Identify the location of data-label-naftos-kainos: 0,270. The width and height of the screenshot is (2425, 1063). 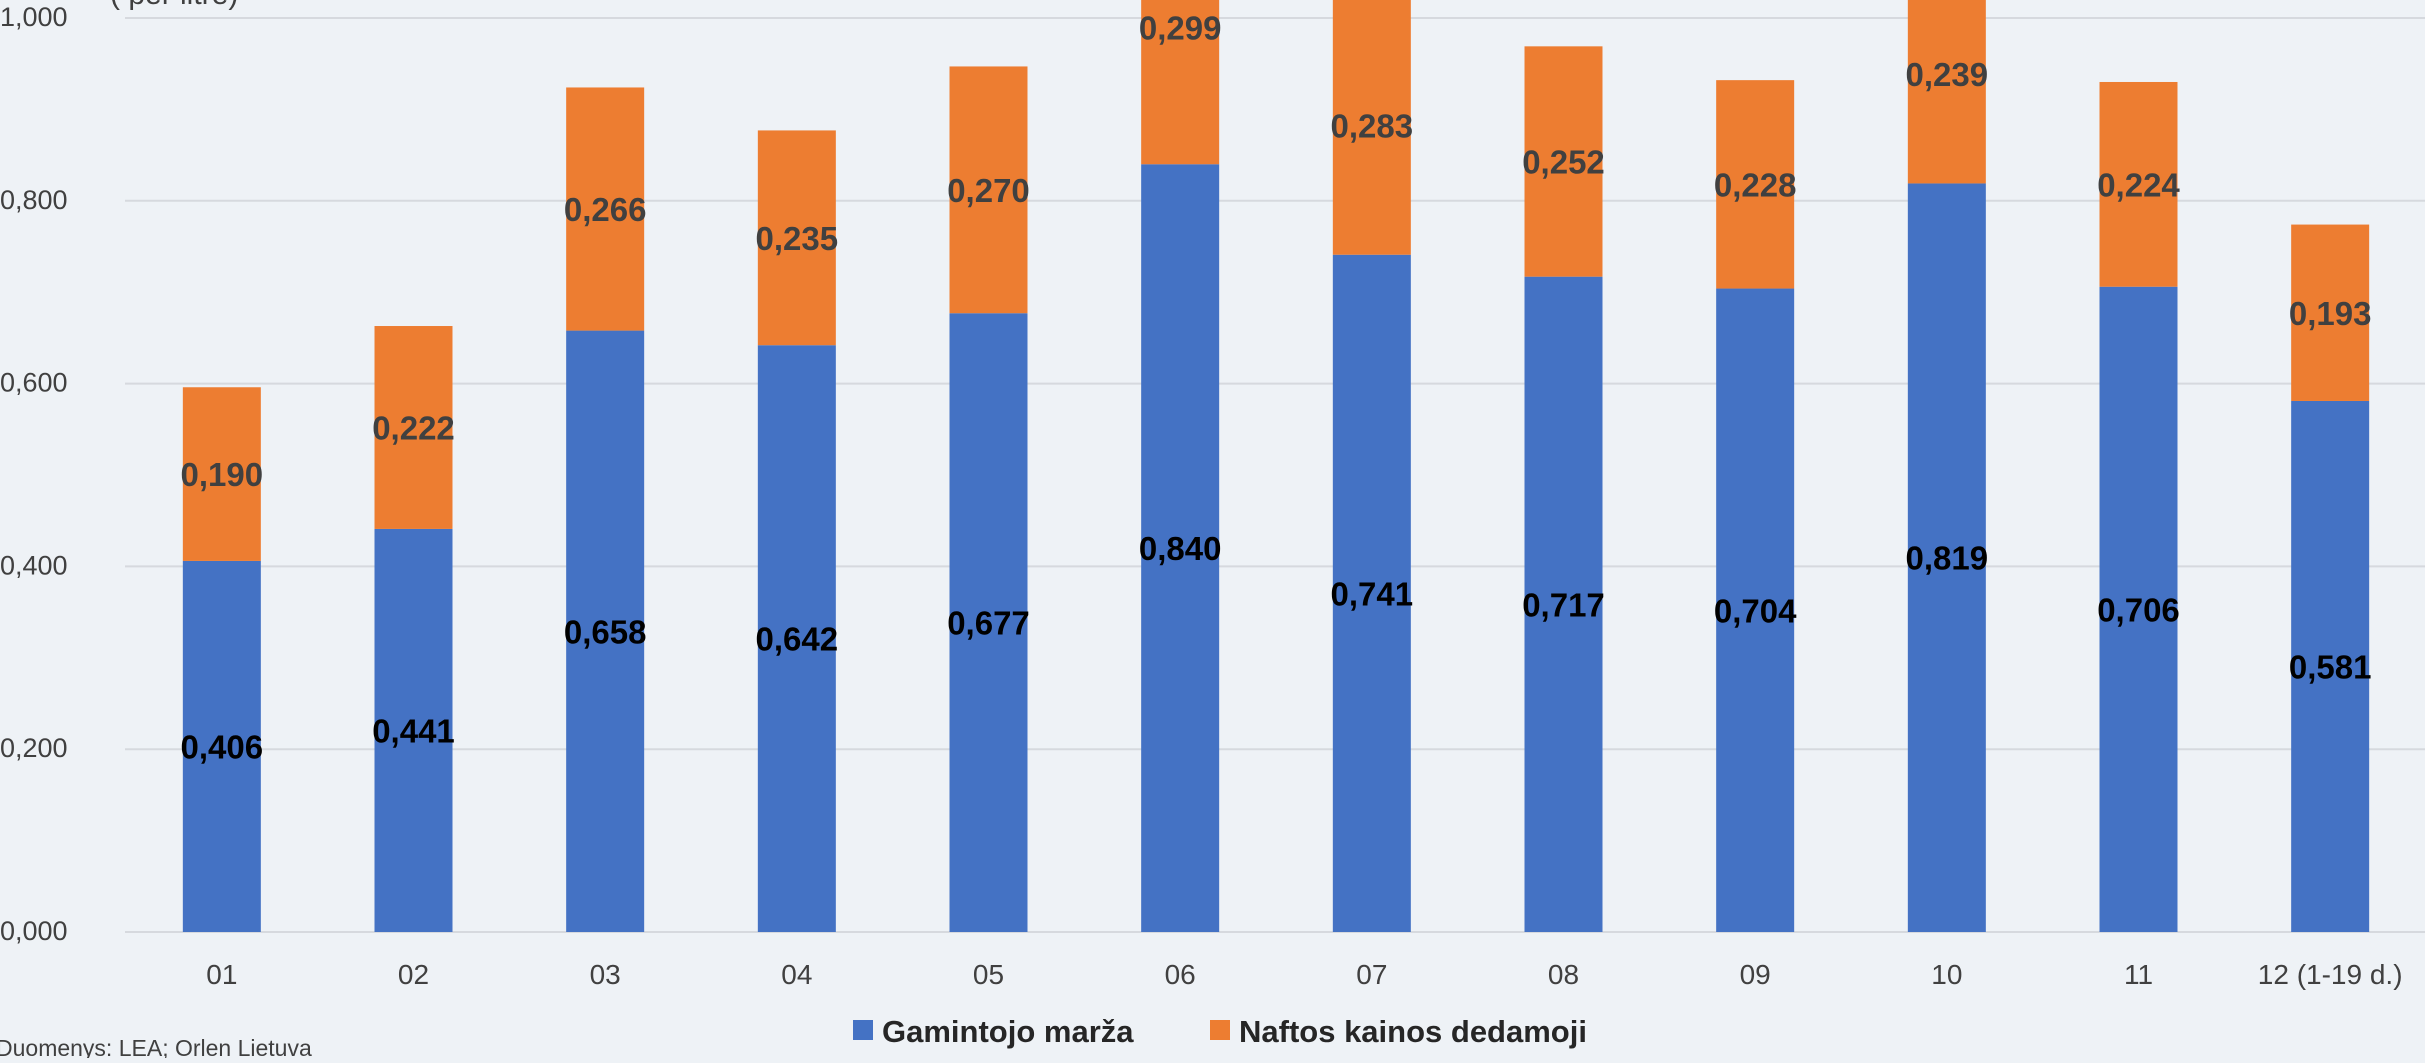
(988, 190).